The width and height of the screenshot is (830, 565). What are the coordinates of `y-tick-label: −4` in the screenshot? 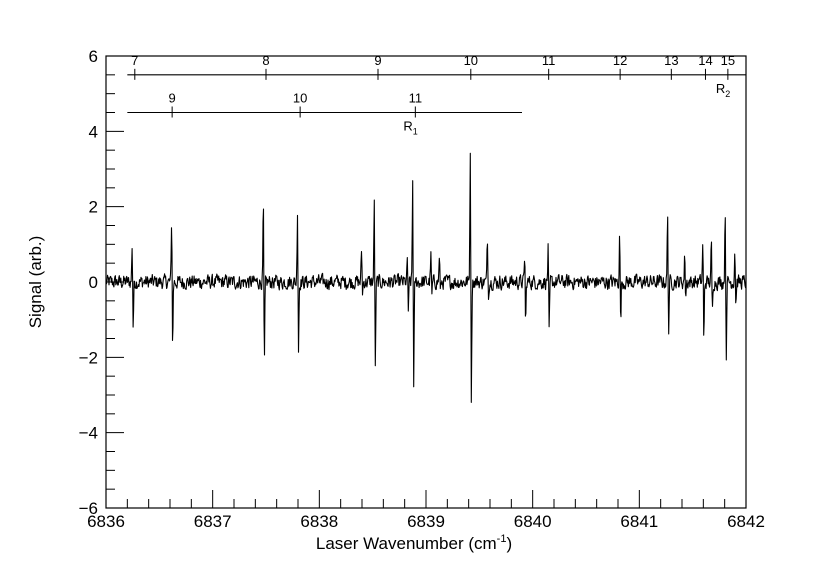 It's located at (88, 433).